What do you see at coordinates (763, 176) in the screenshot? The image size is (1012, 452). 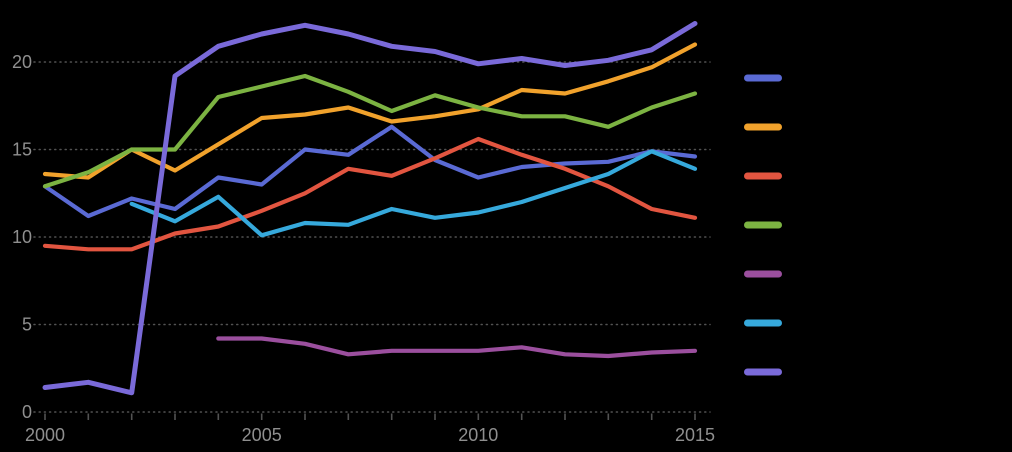 I see `legend-swatch-red-series` at bounding box center [763, 176].